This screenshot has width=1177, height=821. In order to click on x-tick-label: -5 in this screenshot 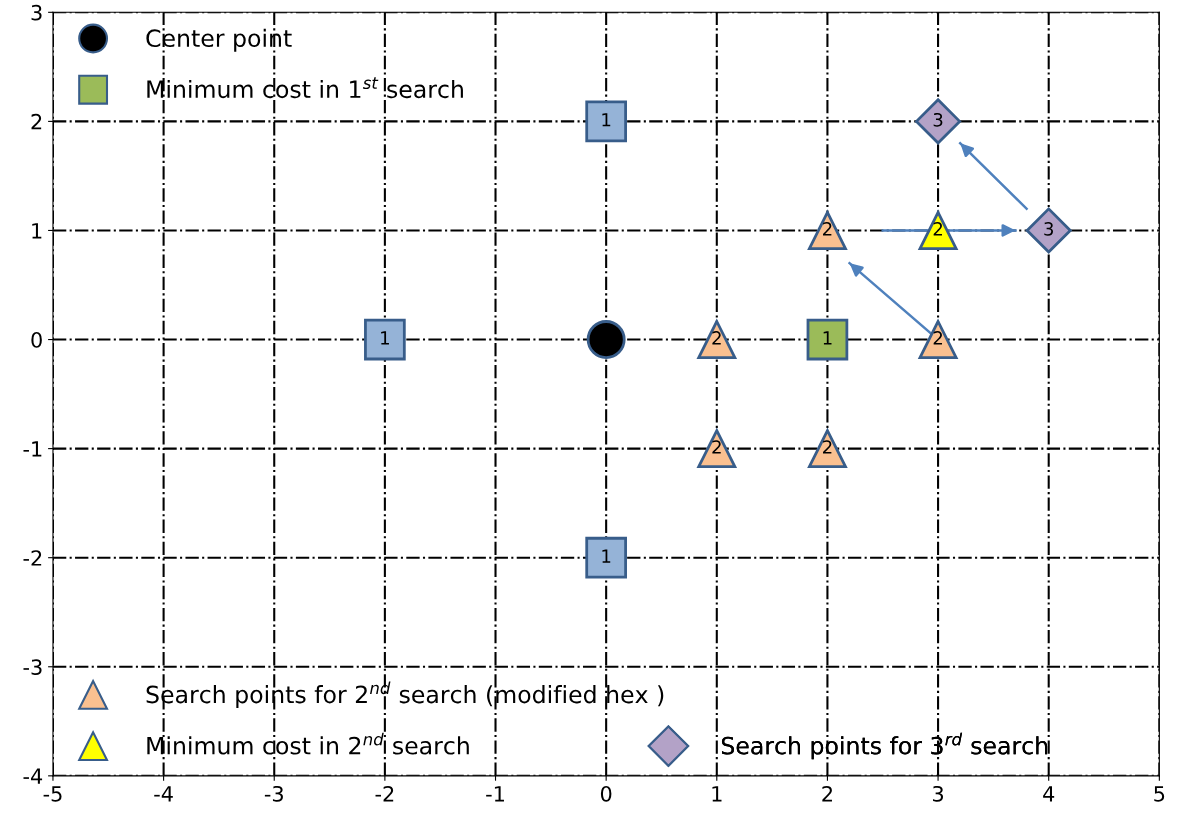, I will do `click(52, 794)`.